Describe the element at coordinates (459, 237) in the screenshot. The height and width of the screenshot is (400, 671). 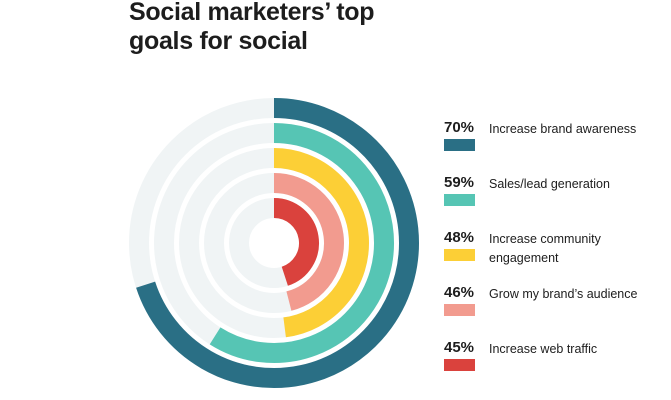
I see `legend-value: 48%` at that location.